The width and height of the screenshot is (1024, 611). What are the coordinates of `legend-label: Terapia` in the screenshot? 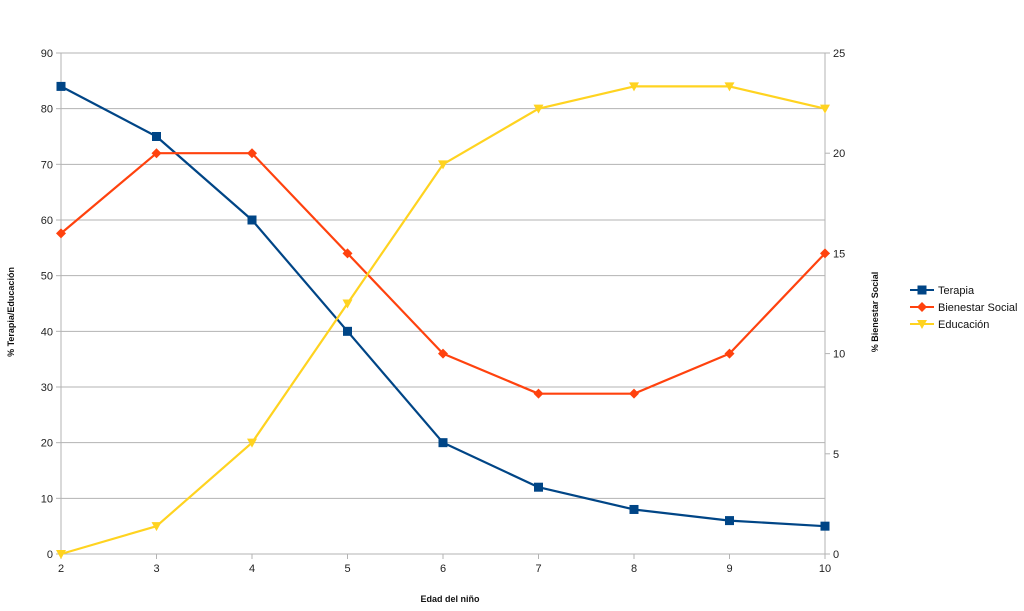 It's located at (956, 291).